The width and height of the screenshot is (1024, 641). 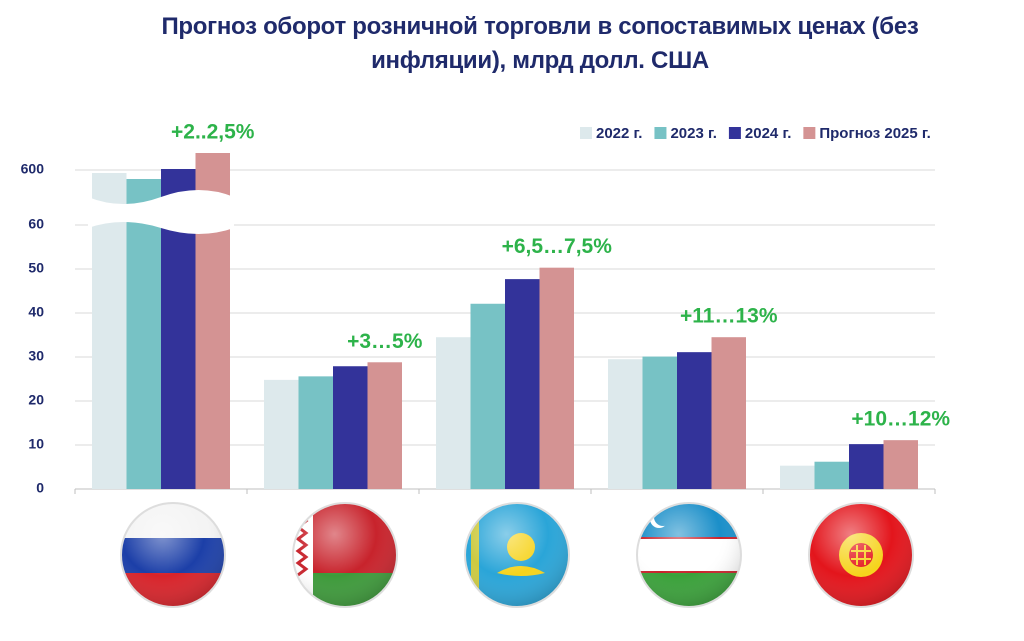 I want to click on flag-kazakhstan, so click(x=517, y=555).